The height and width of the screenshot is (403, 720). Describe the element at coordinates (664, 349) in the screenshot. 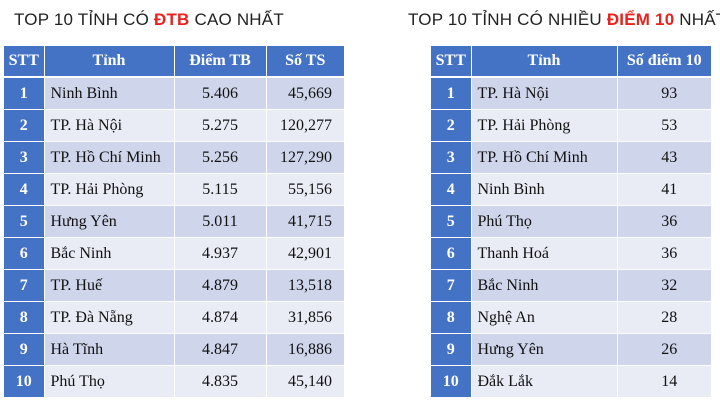

I see `cell-tens: 26` at that location.